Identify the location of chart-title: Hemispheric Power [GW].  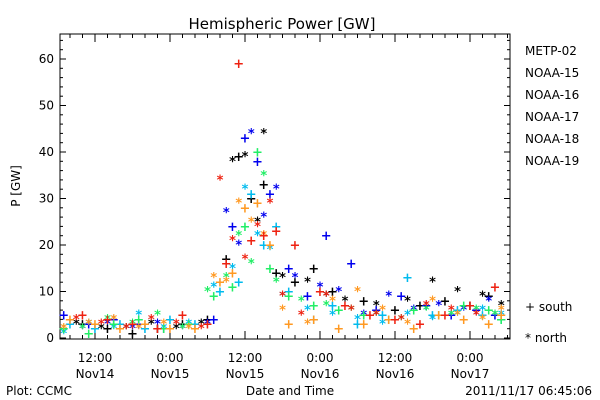
(282, 24).